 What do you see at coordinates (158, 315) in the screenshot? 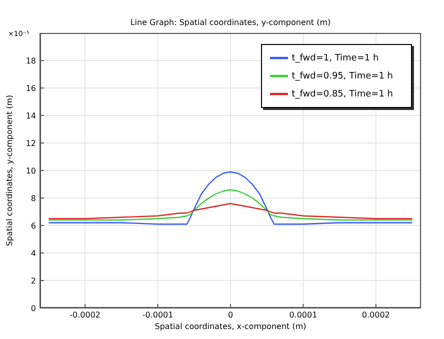
I see `x-tick-label: -0.0001` at bounding box center [158, 315].